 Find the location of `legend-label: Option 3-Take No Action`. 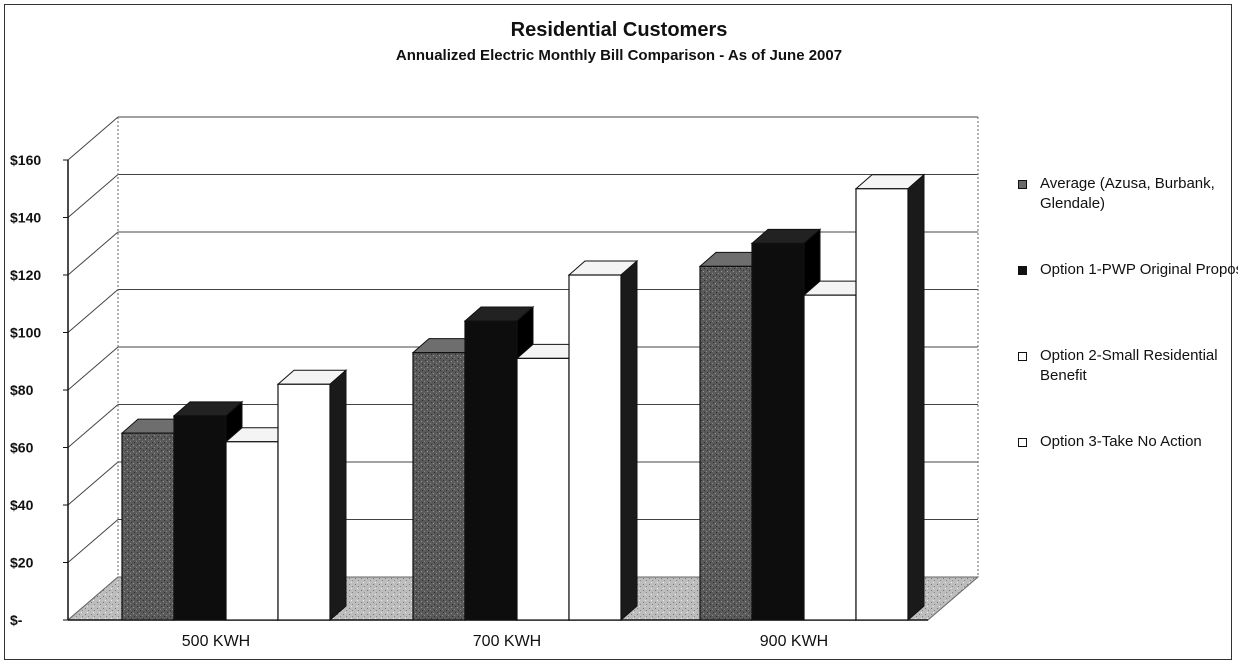

legend-label: Option 3-Take No Action is located at coordinates (1121, 441).